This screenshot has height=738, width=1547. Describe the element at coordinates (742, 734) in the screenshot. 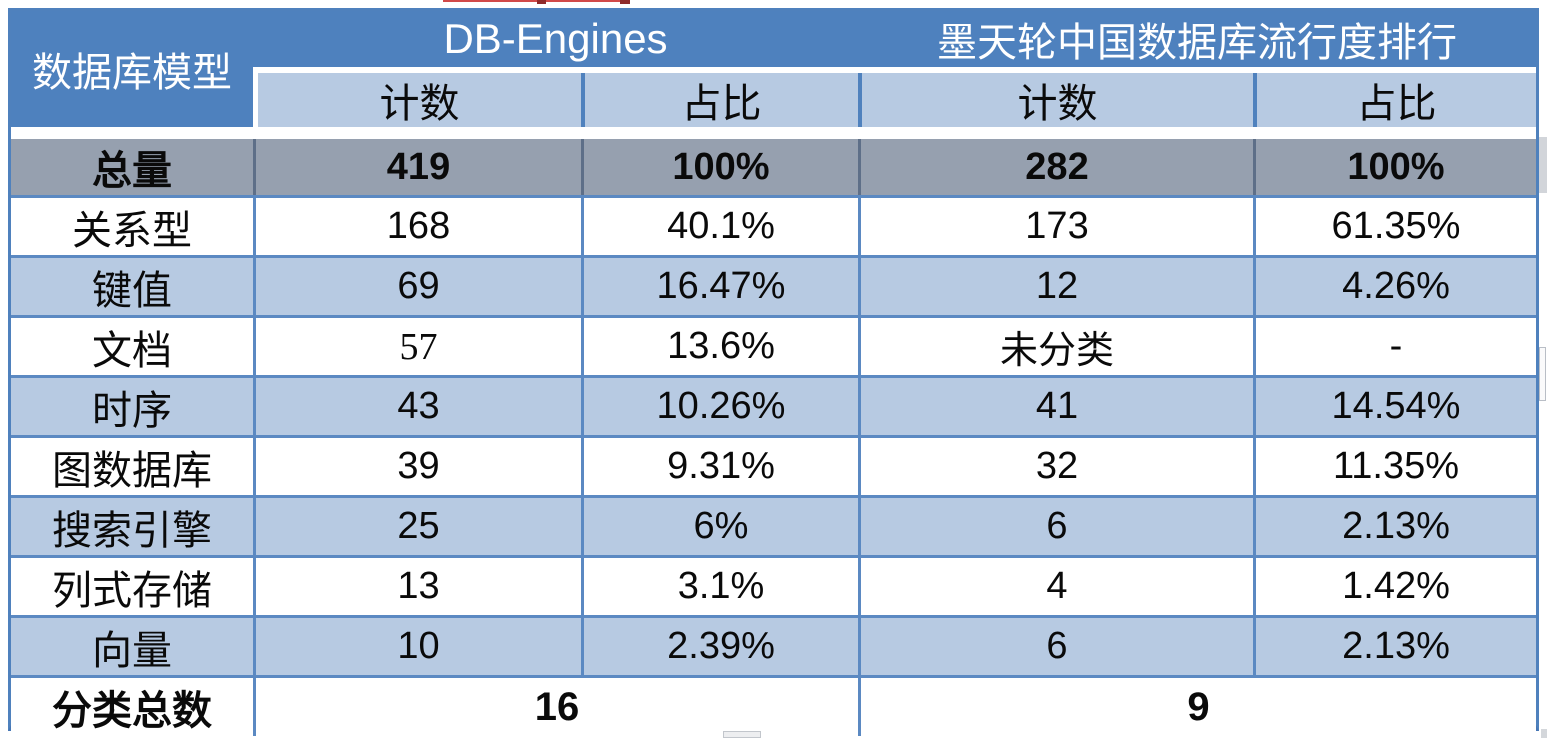

I see `bottom-scrollbar-fragment` at that location.